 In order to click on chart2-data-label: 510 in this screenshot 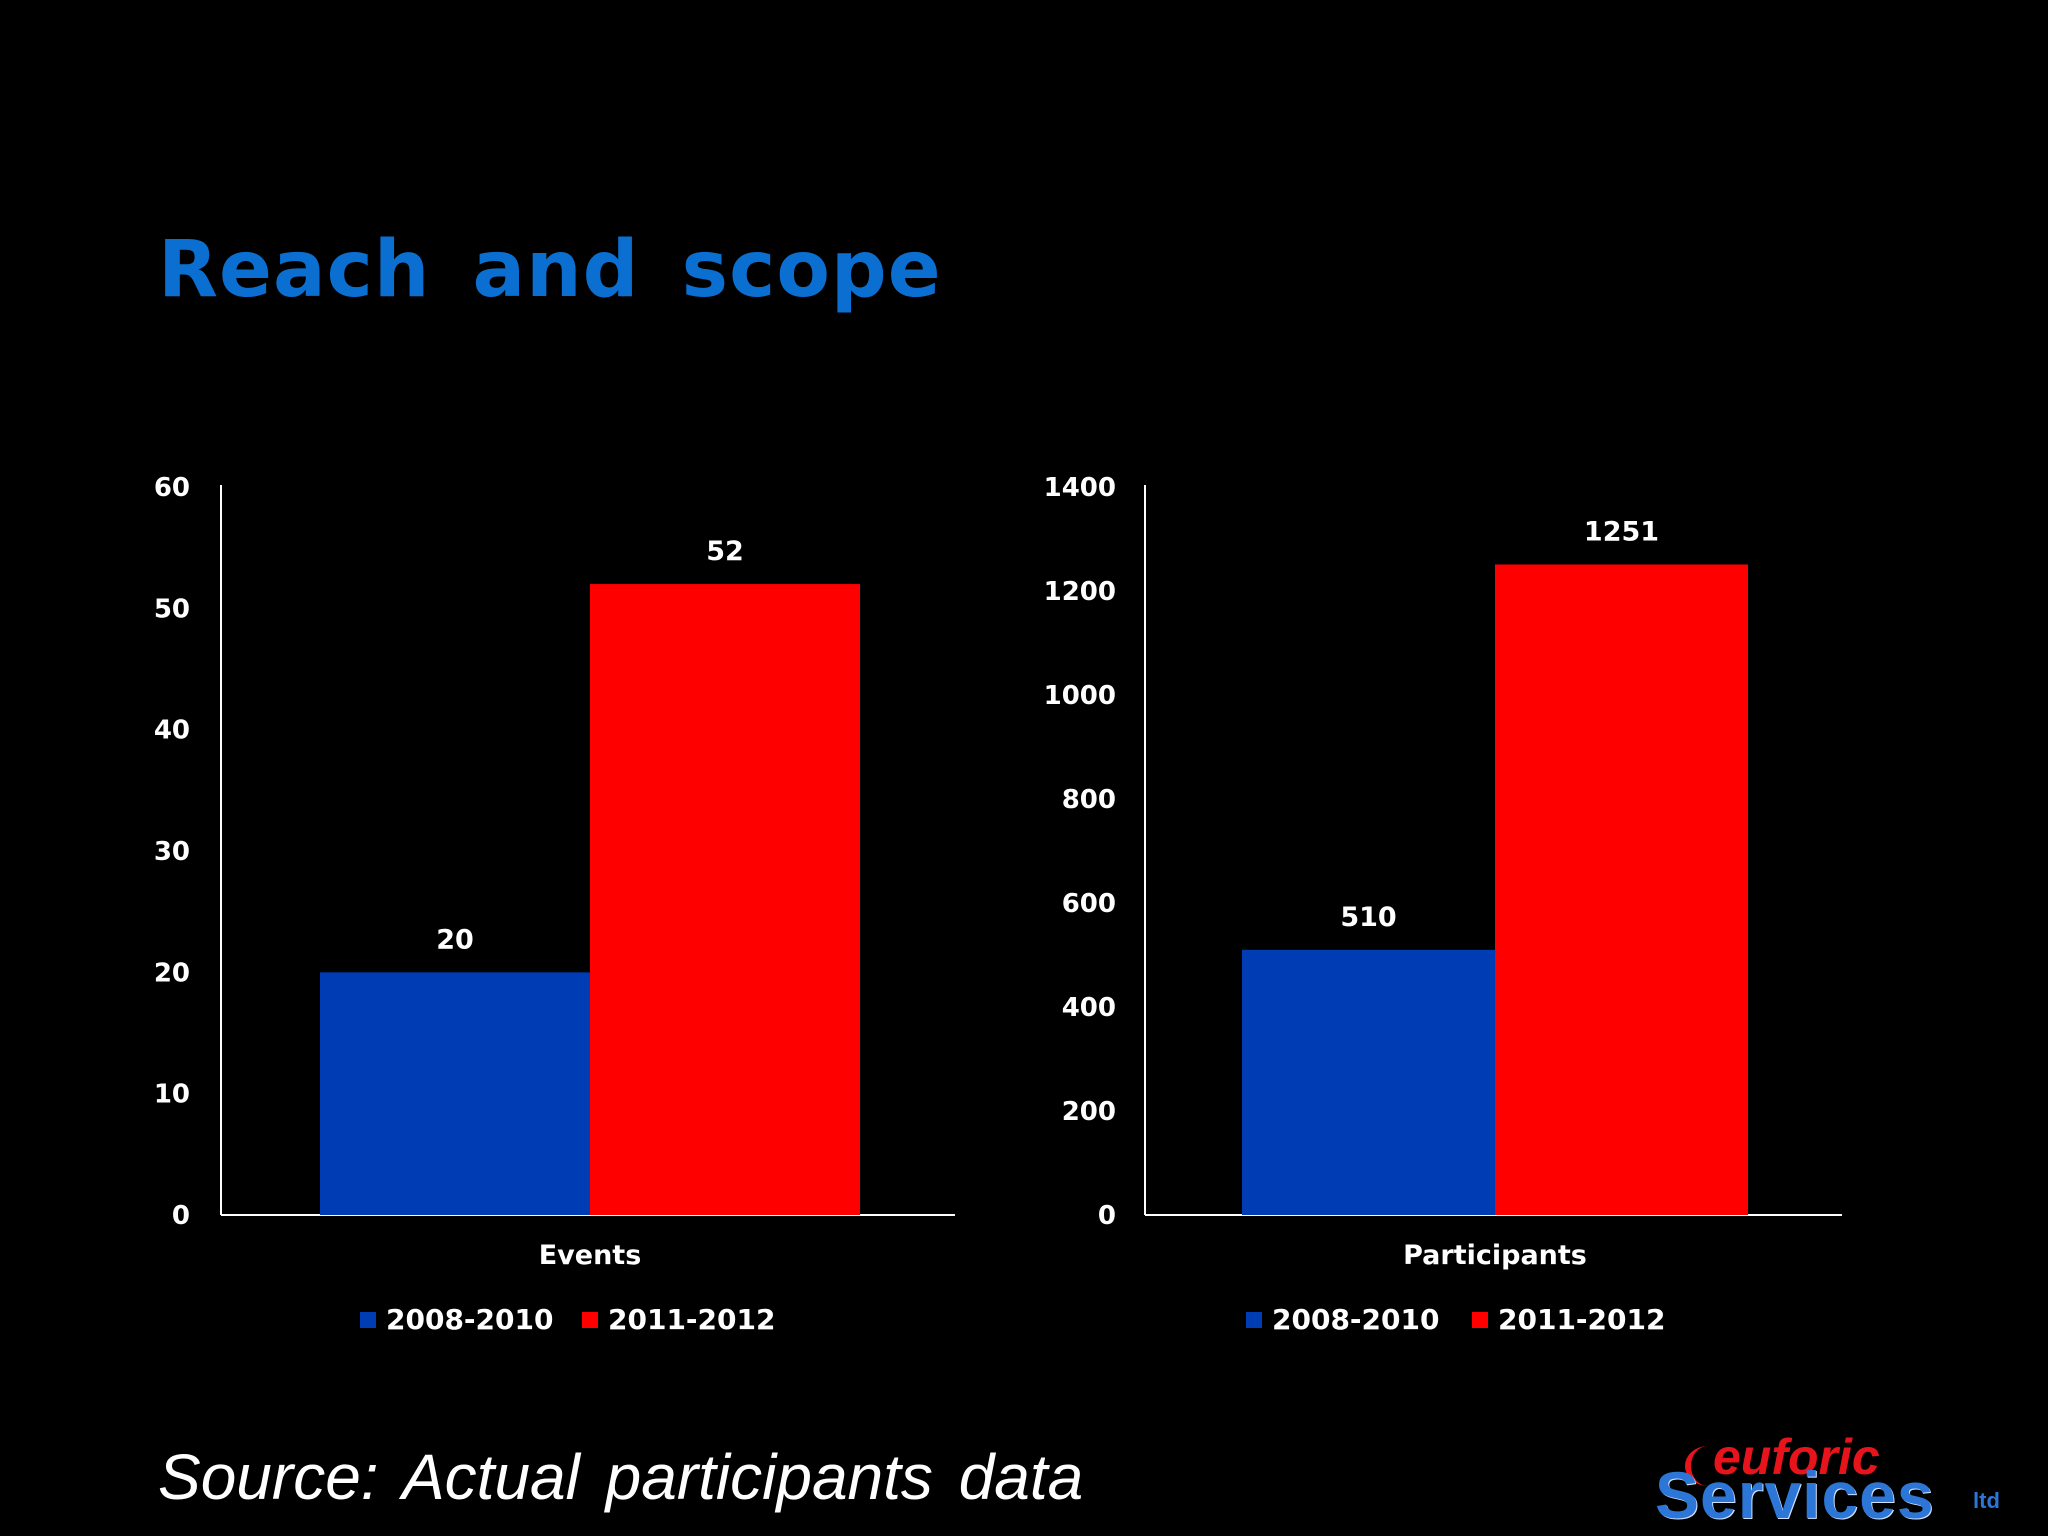, I will do `click(1368, 917)`.